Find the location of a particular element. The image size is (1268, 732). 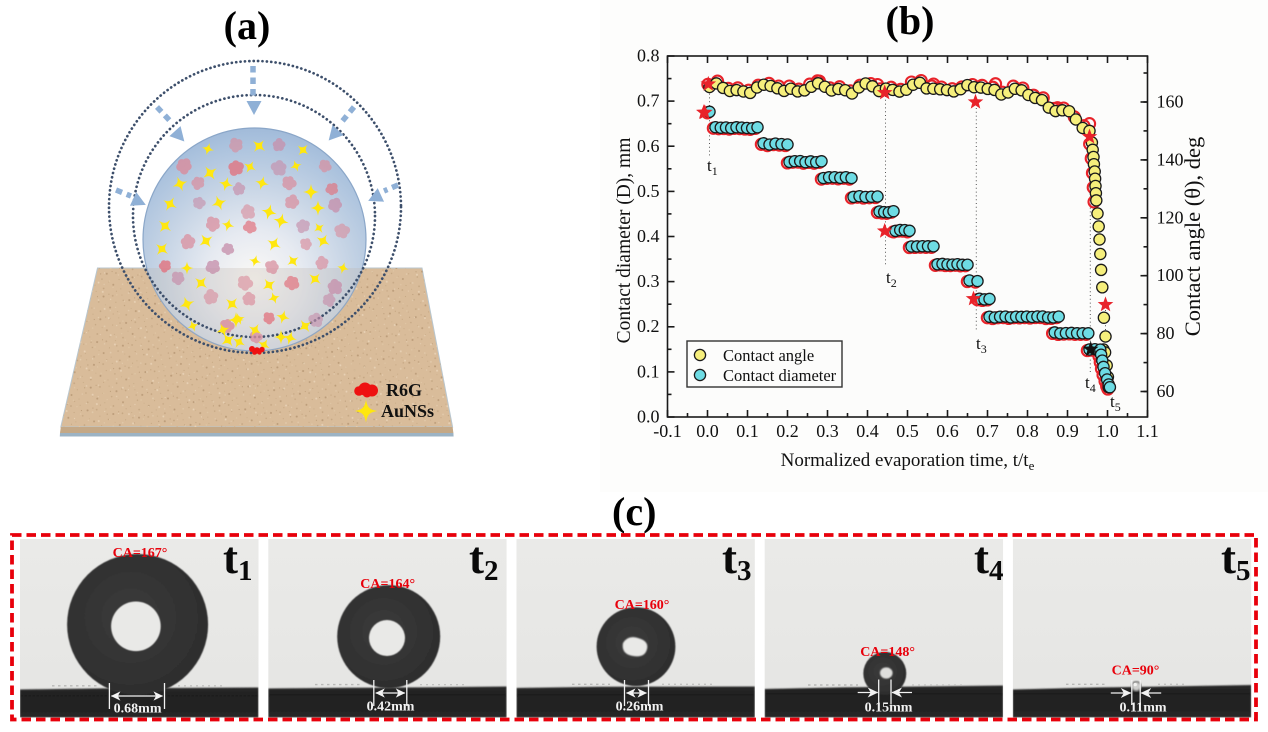

svg-text: CA=148° is located at coordinates (887, 652).